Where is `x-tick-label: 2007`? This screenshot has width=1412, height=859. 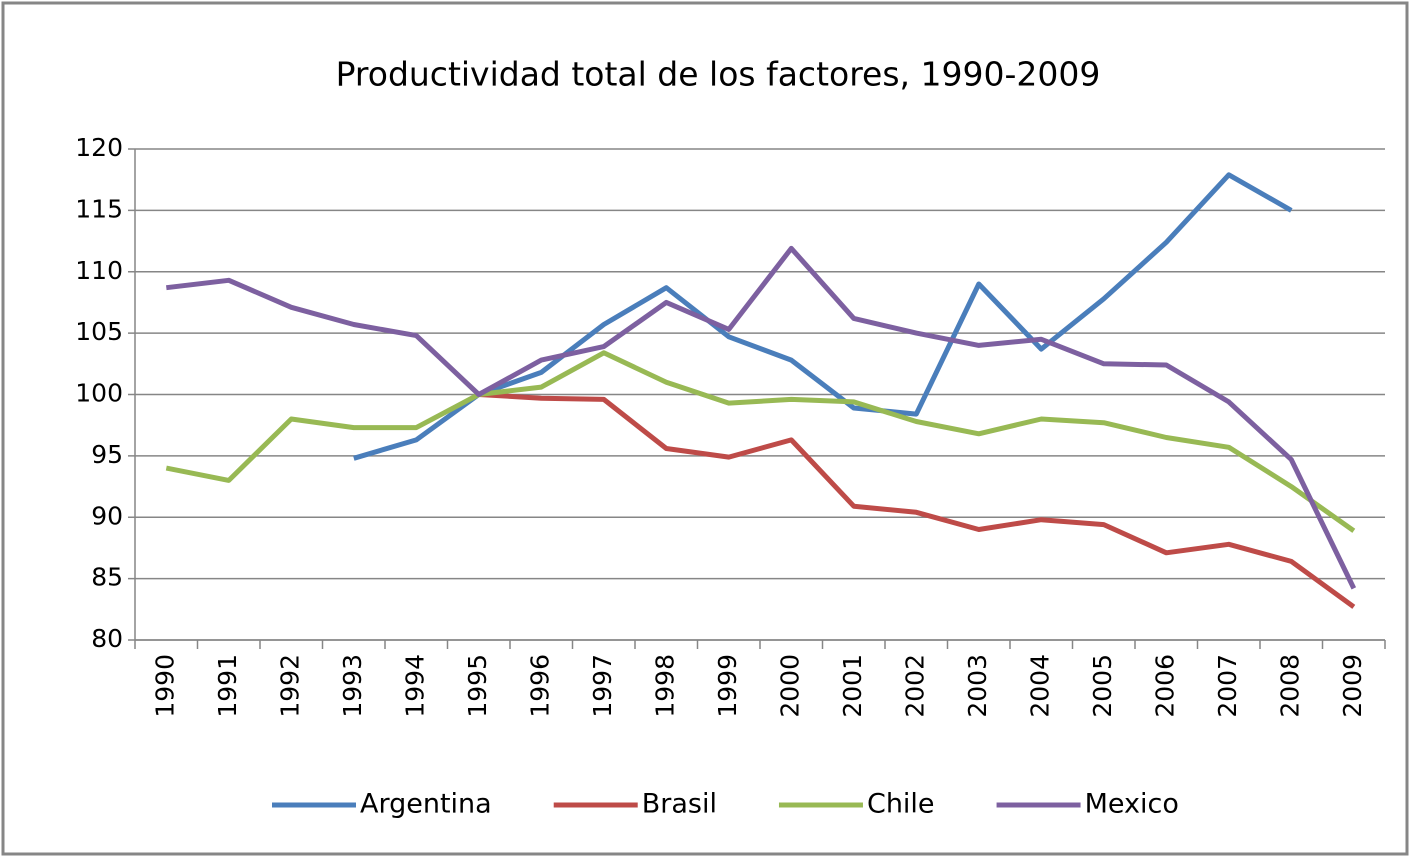 x-tick-label: 2007 is located at coordinates (1227, 686).